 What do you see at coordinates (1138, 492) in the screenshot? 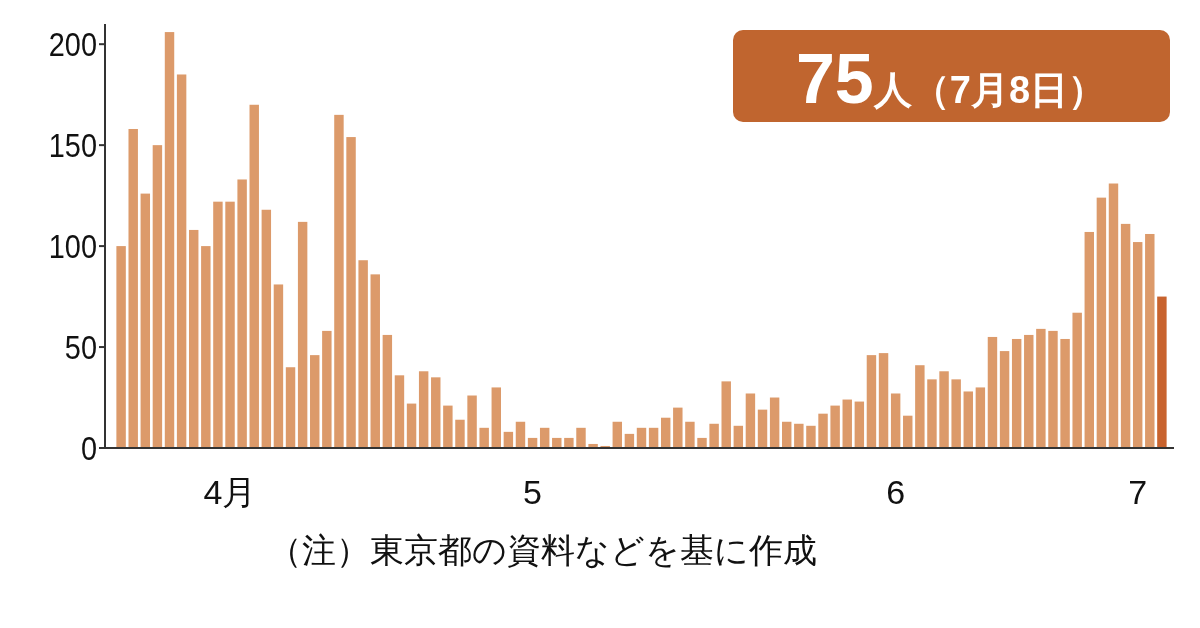
I see `x-tick-label: 7` at bounding box center [1138, 492].